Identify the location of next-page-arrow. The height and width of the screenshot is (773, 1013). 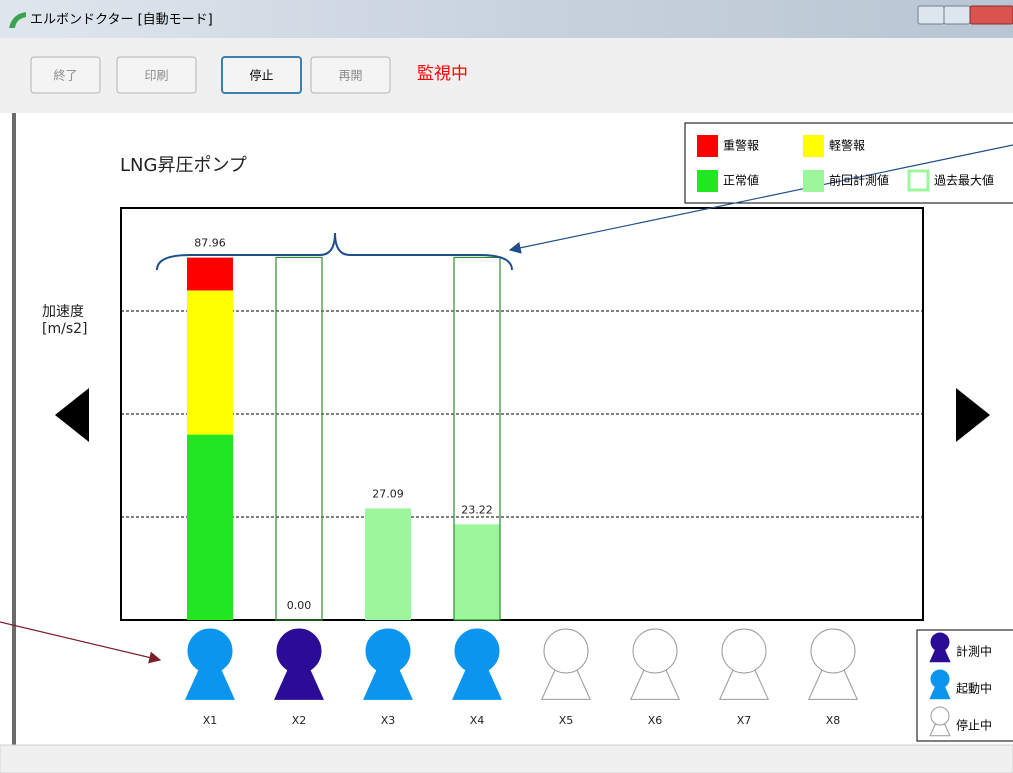
(973, 415).